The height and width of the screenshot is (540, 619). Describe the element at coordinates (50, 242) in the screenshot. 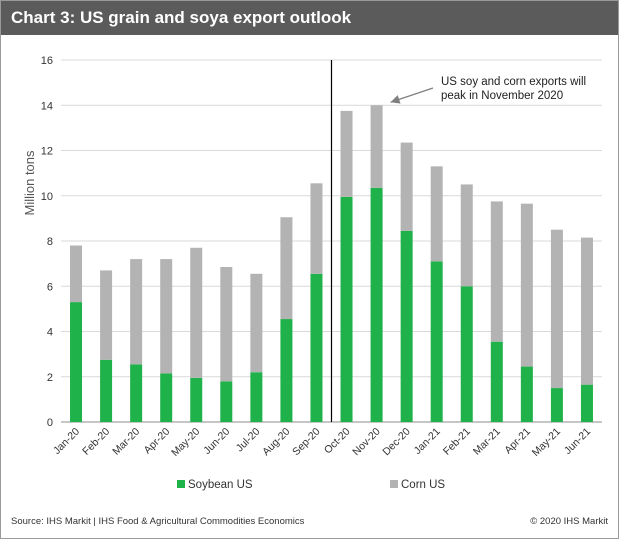

I see `y-tick-label: 8` at that location.